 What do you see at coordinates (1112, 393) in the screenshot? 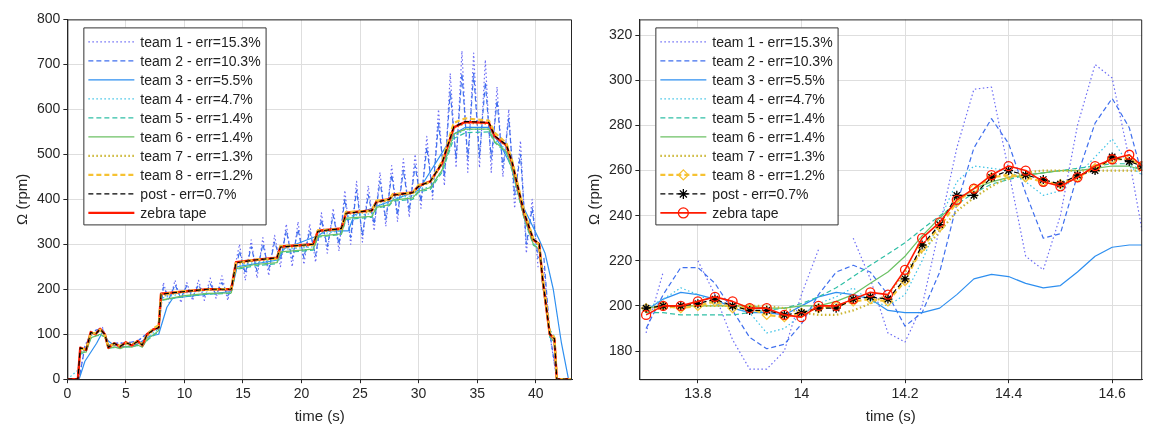
I see `x-tick-label: 14.6` at bounding box center [1112, 393].